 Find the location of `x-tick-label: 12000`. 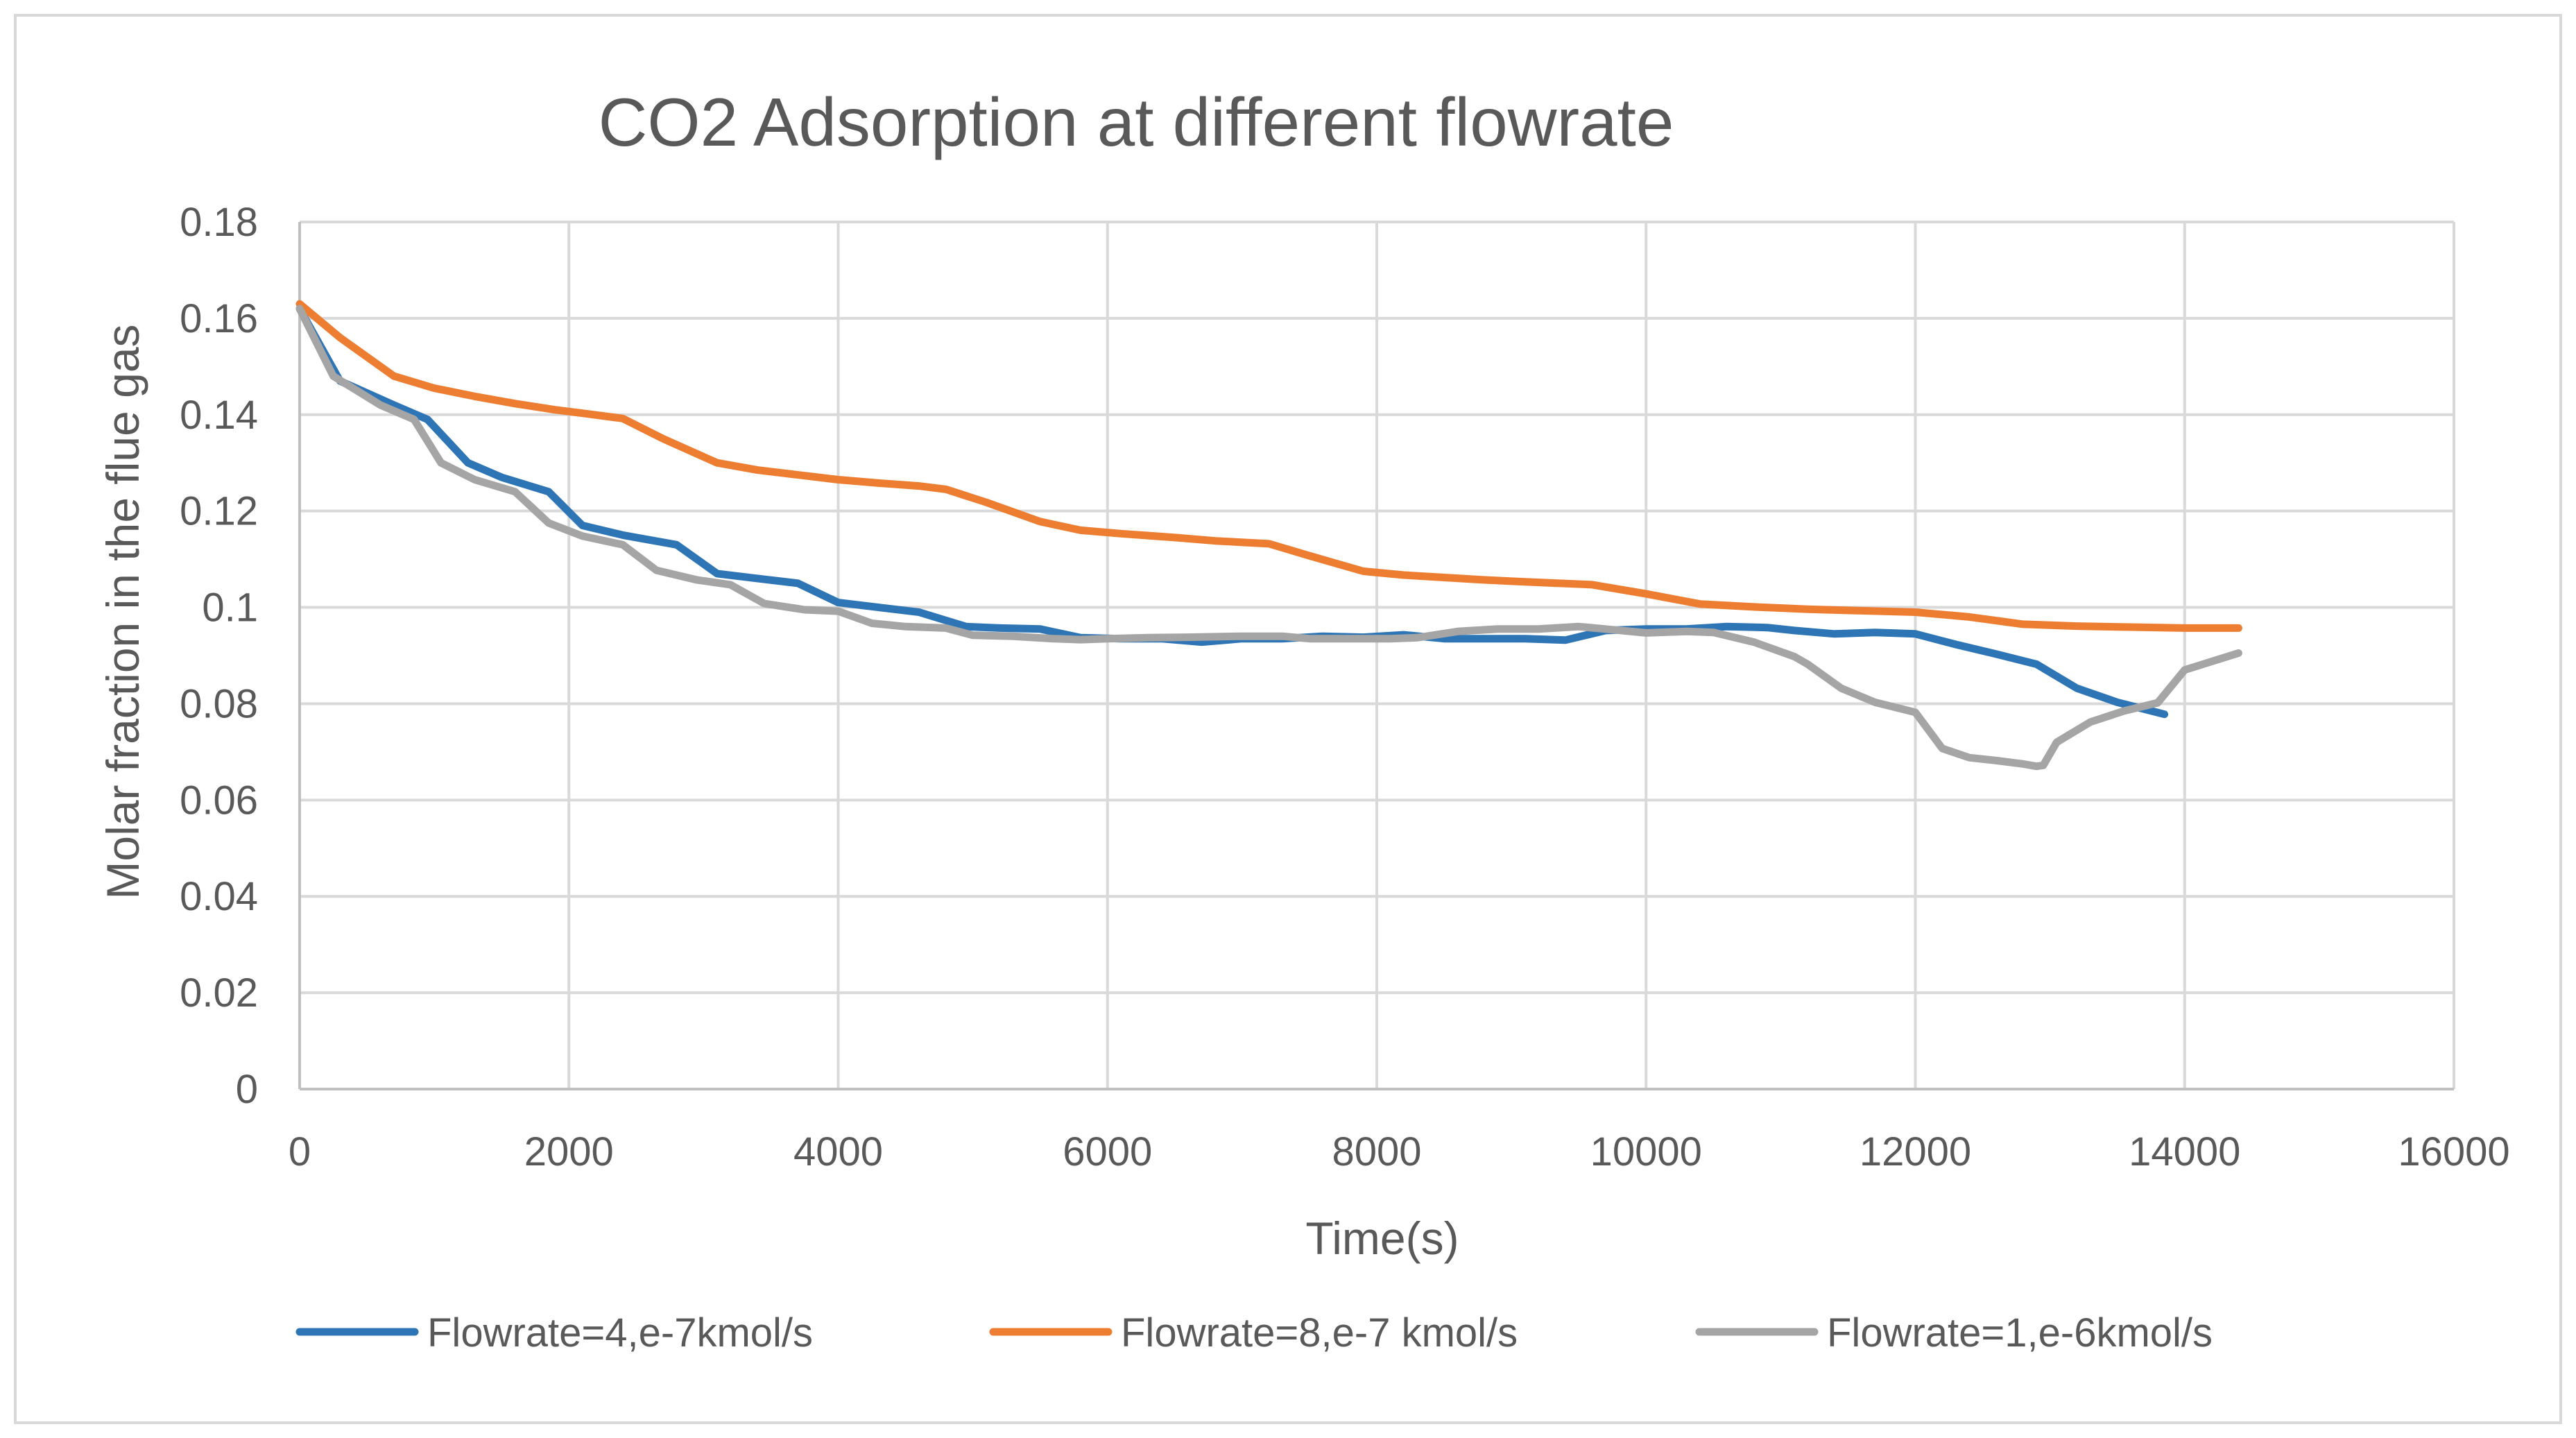

x-tick-label: 12000 is located at coordinates (1915, 1151).